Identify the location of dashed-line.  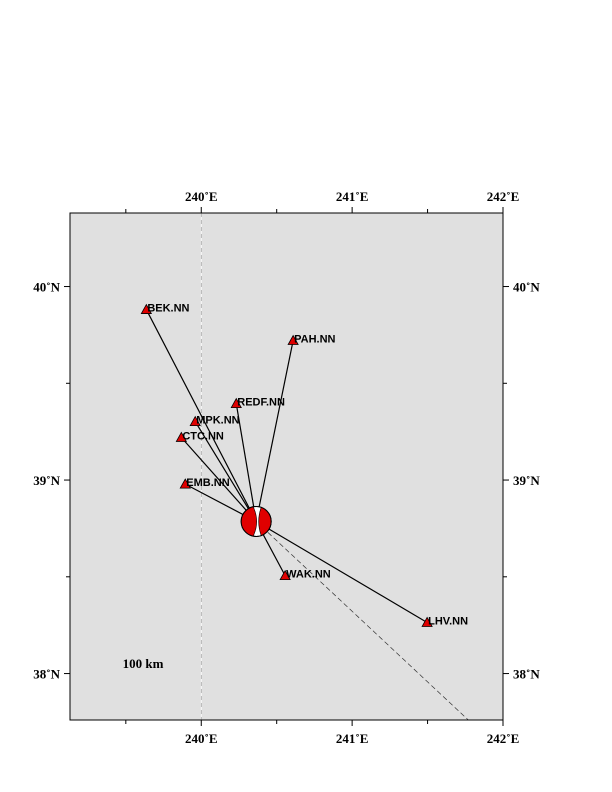
(362, 621).